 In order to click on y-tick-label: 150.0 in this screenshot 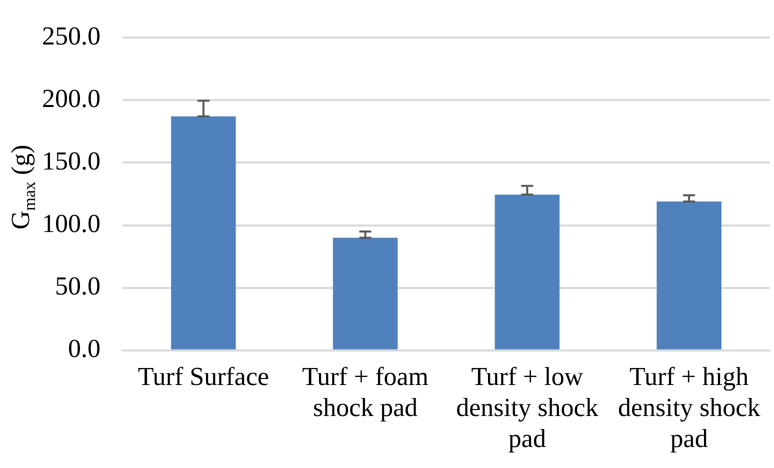, I will do `click(71, 161)`.